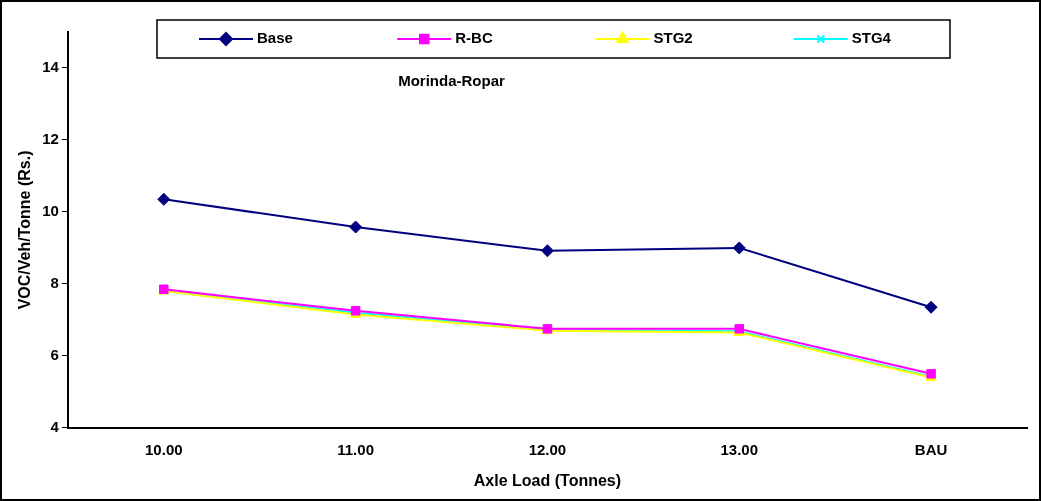 This screenshot has width=1041, height=501. What do you see at coordinates (452, 81) in the screenshot?
I see `text: Morinda-Ropar` at bounding box center [452, 81].